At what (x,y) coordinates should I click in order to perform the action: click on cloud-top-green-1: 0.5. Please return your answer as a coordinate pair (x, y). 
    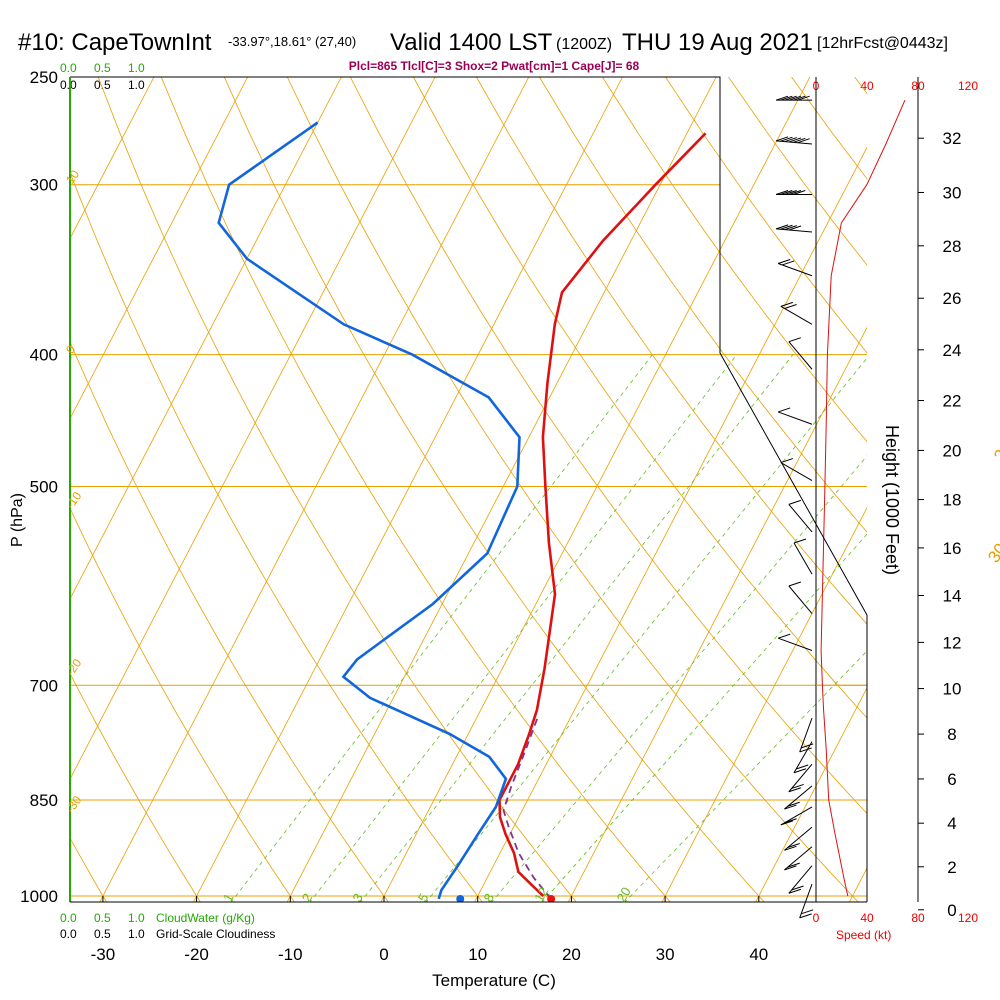
    Looking at the image, I should click on (102, 68).